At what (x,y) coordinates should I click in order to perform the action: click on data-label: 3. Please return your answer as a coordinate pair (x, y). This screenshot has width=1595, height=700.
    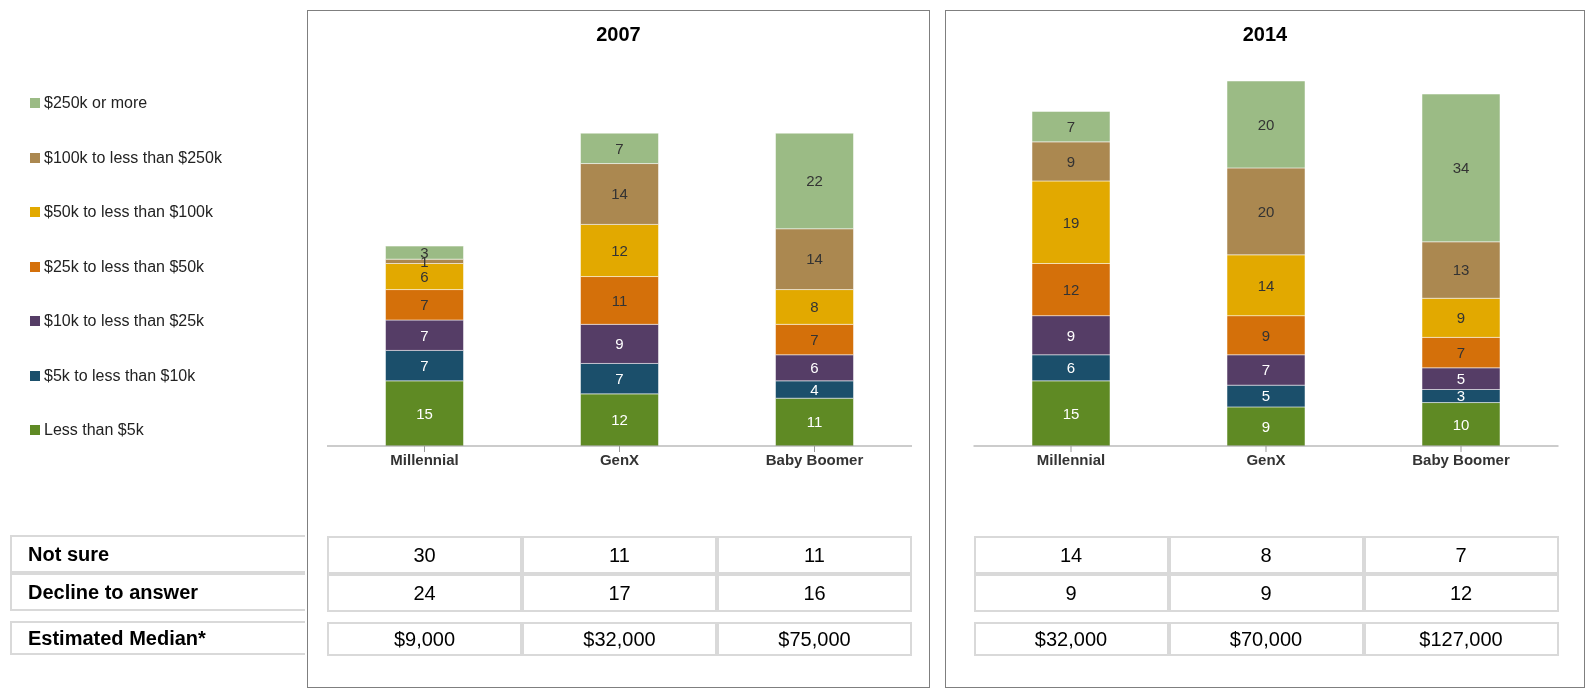
    Looking at the image, I should click on (1461, 396).